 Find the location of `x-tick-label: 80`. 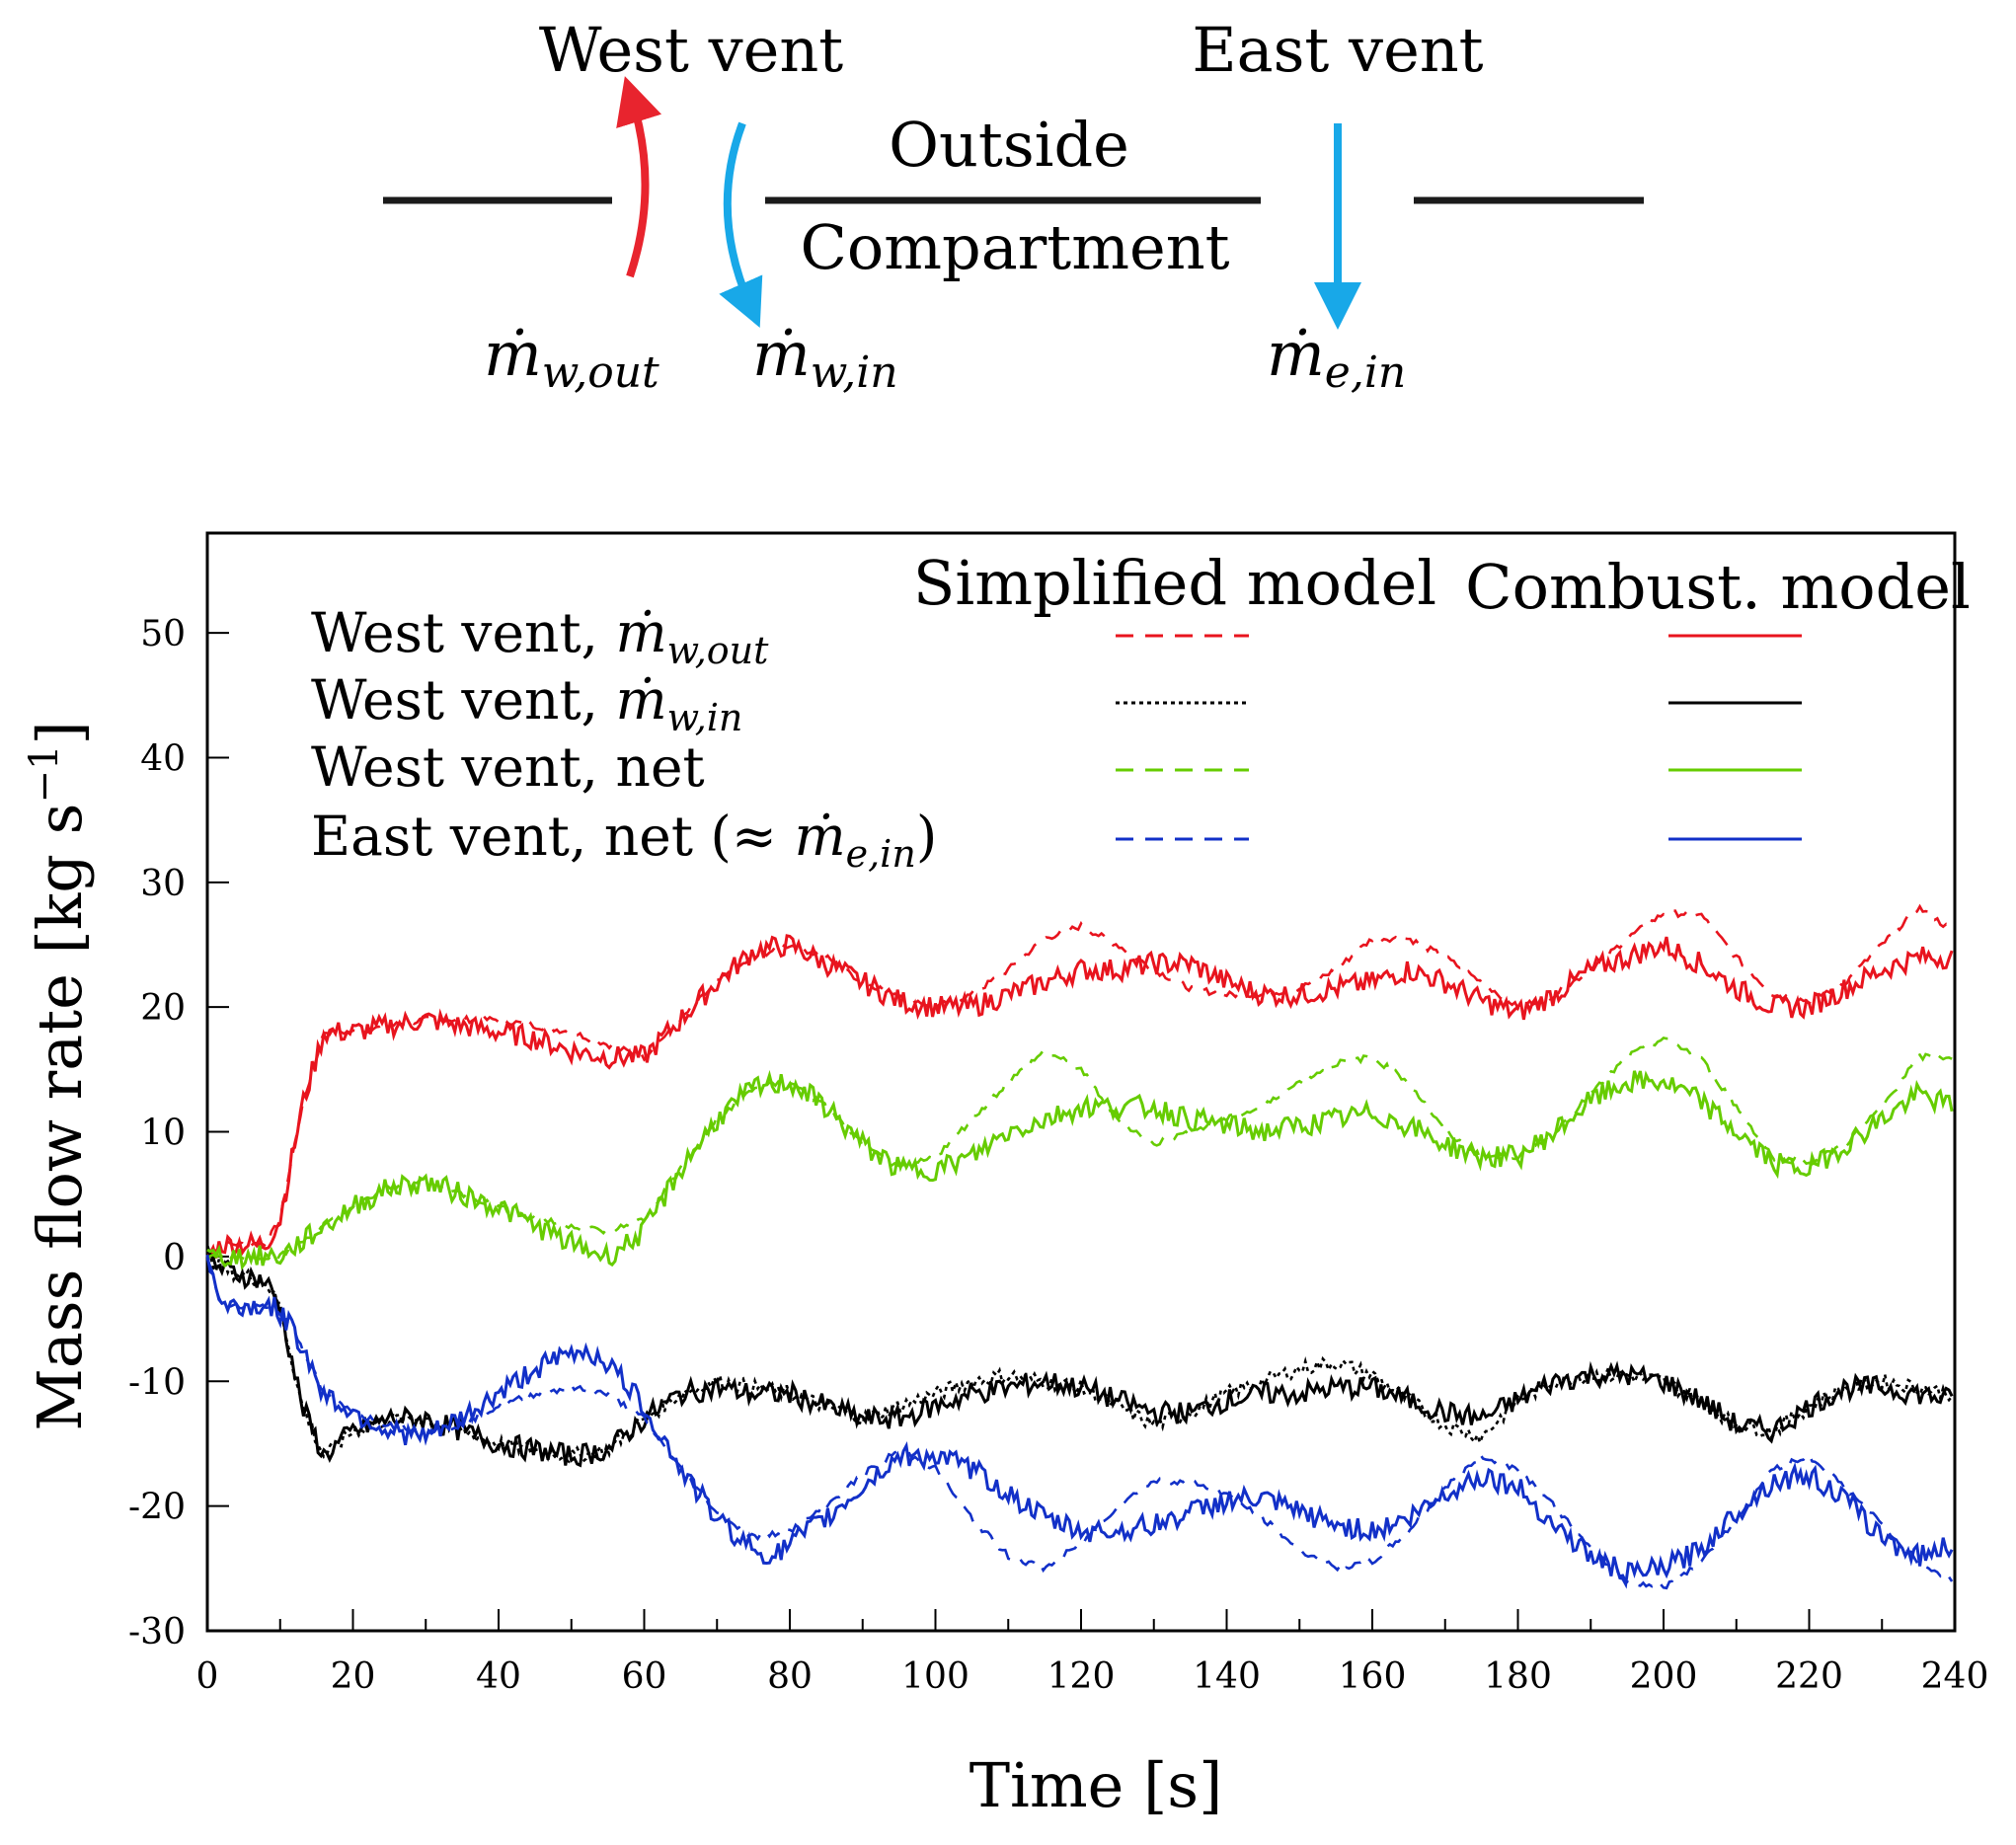

x-tick-label: 80 is located at coordinates (790, 1676).